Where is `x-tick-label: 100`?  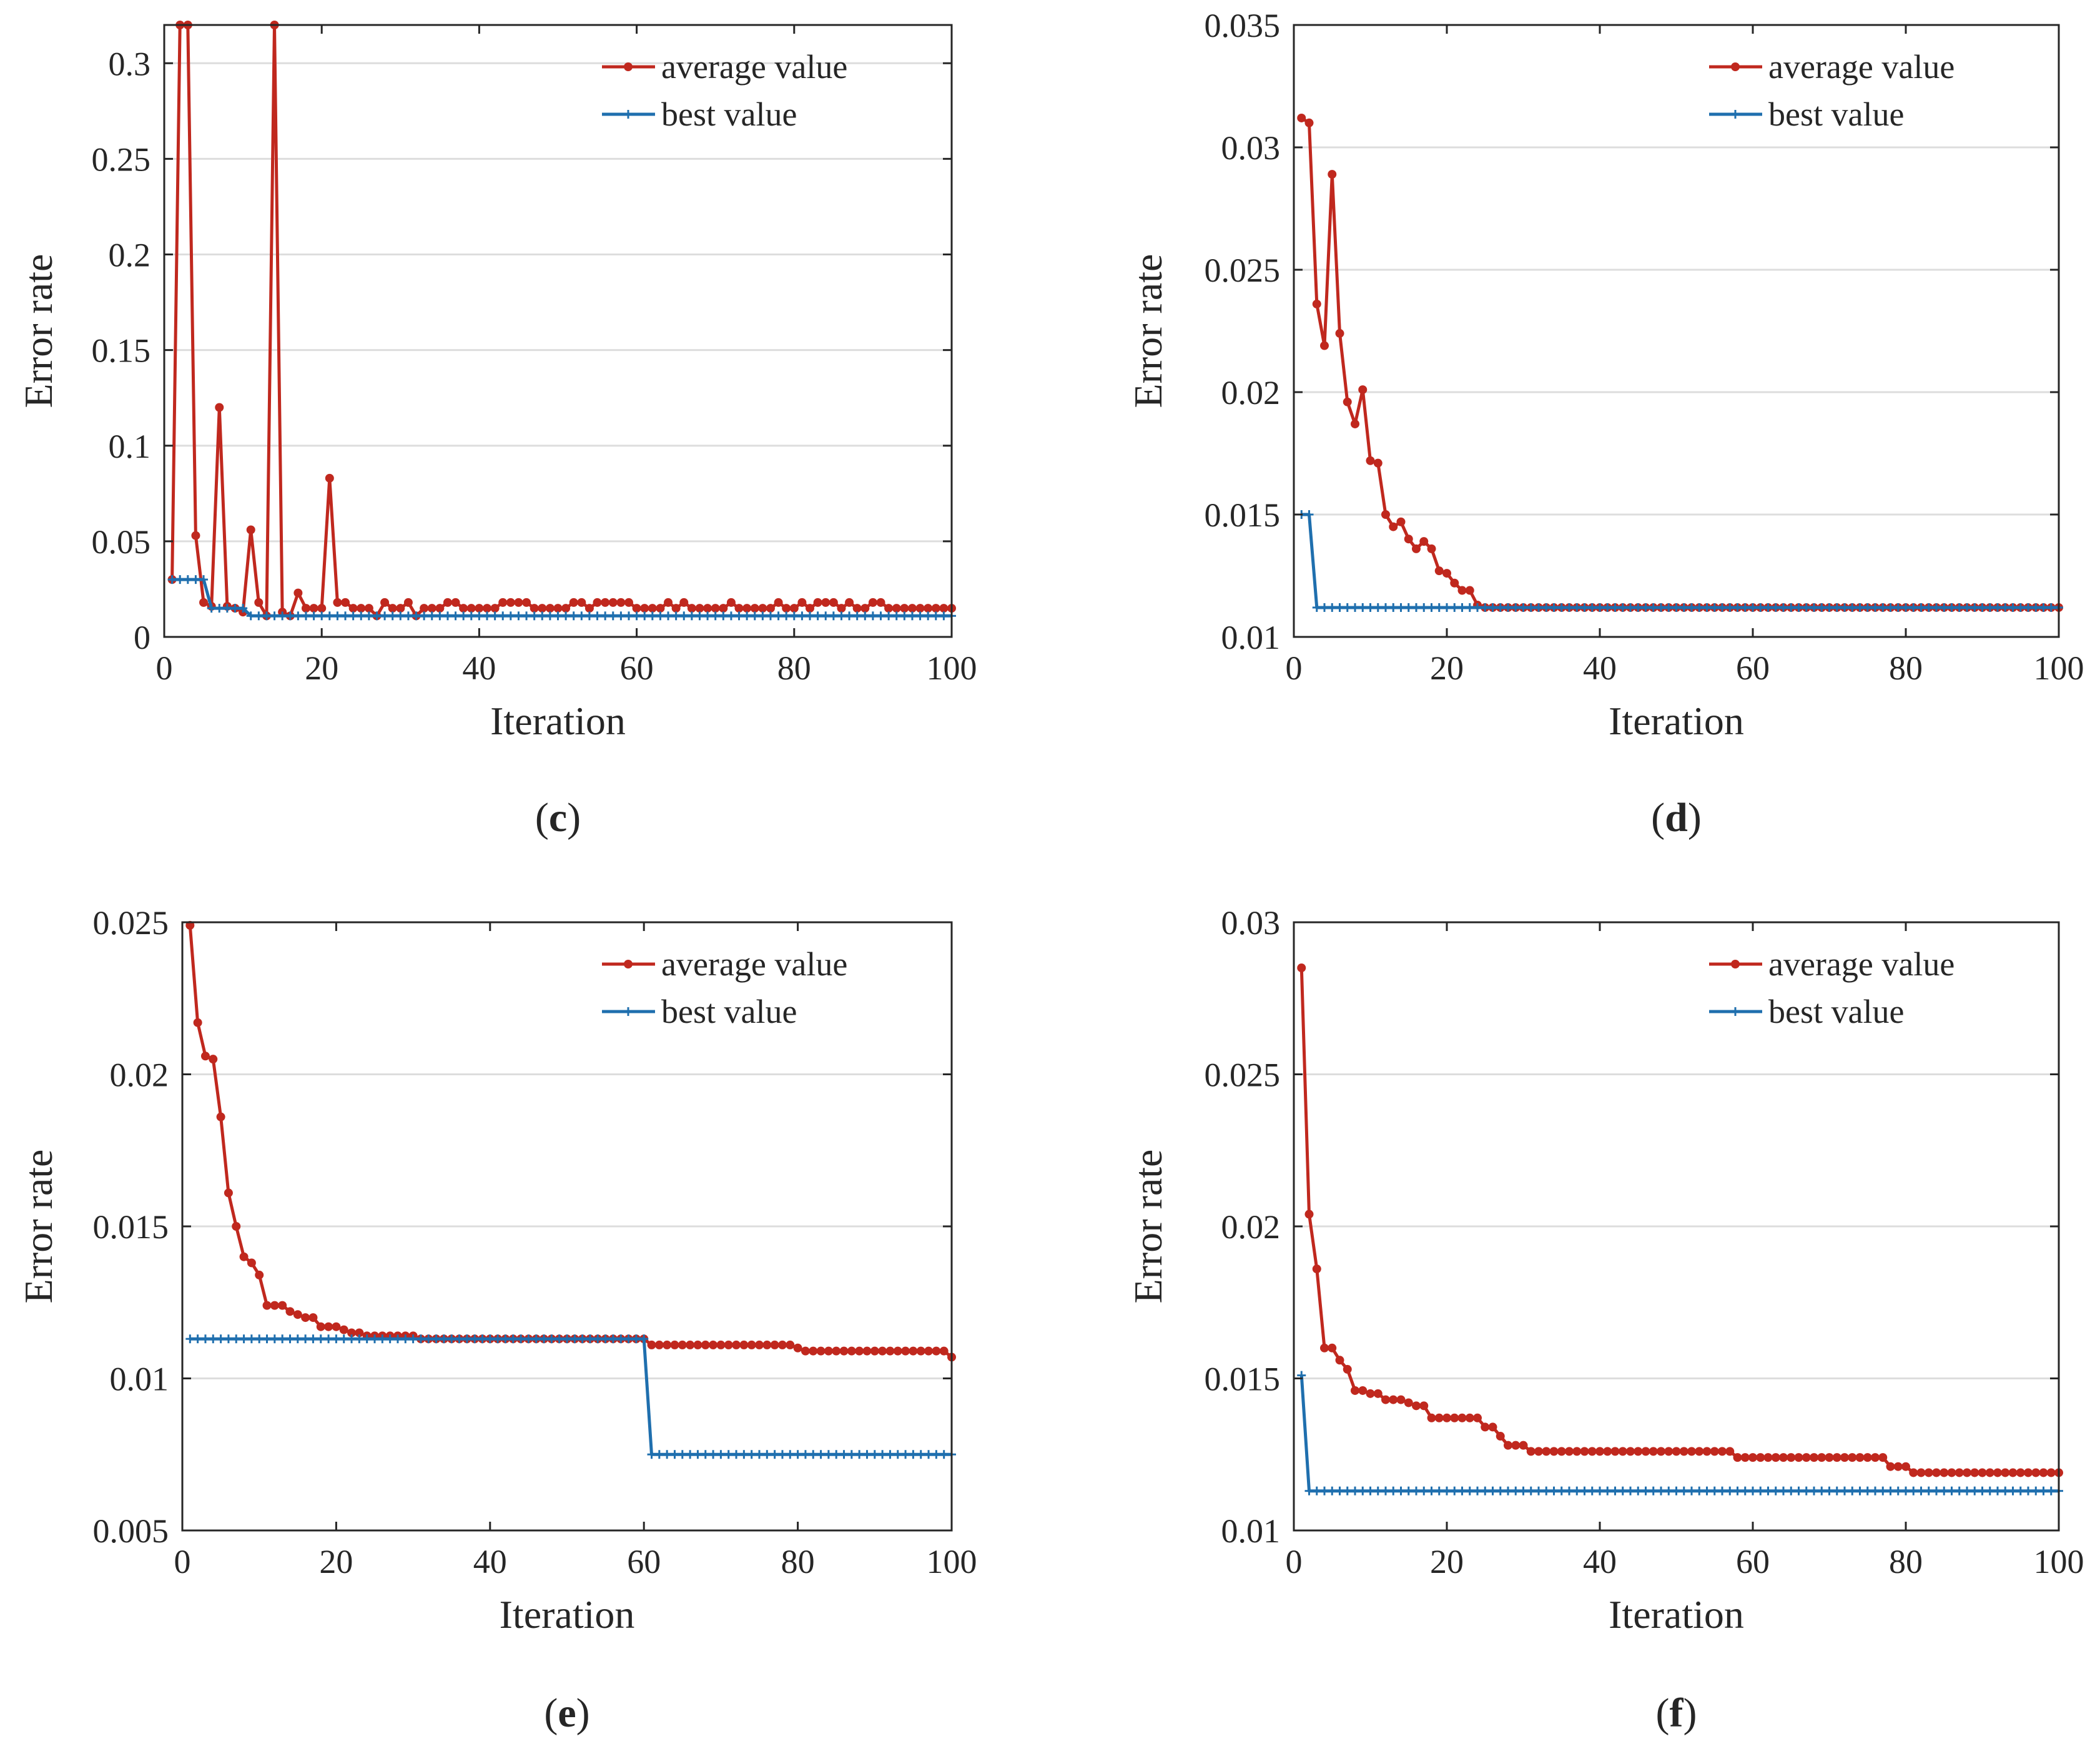 x-tick-label: 100 is located at coordinates (2059, 1561).